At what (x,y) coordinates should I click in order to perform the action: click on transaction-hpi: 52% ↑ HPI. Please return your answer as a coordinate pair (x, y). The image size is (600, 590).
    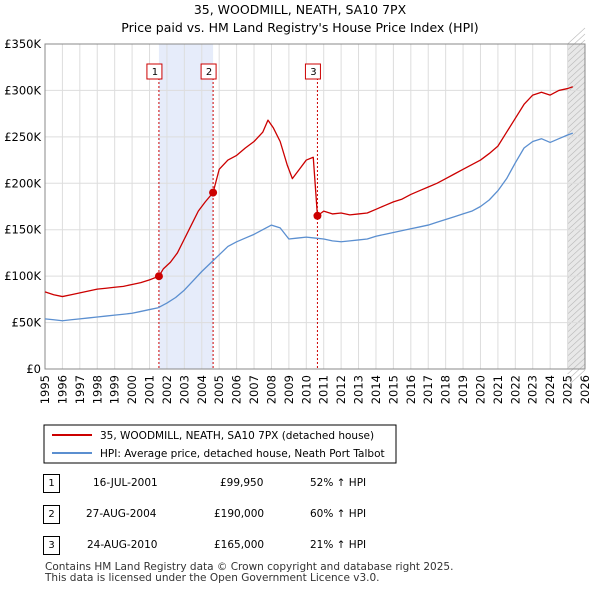
    Looking at the image, I should click on (338, 483).